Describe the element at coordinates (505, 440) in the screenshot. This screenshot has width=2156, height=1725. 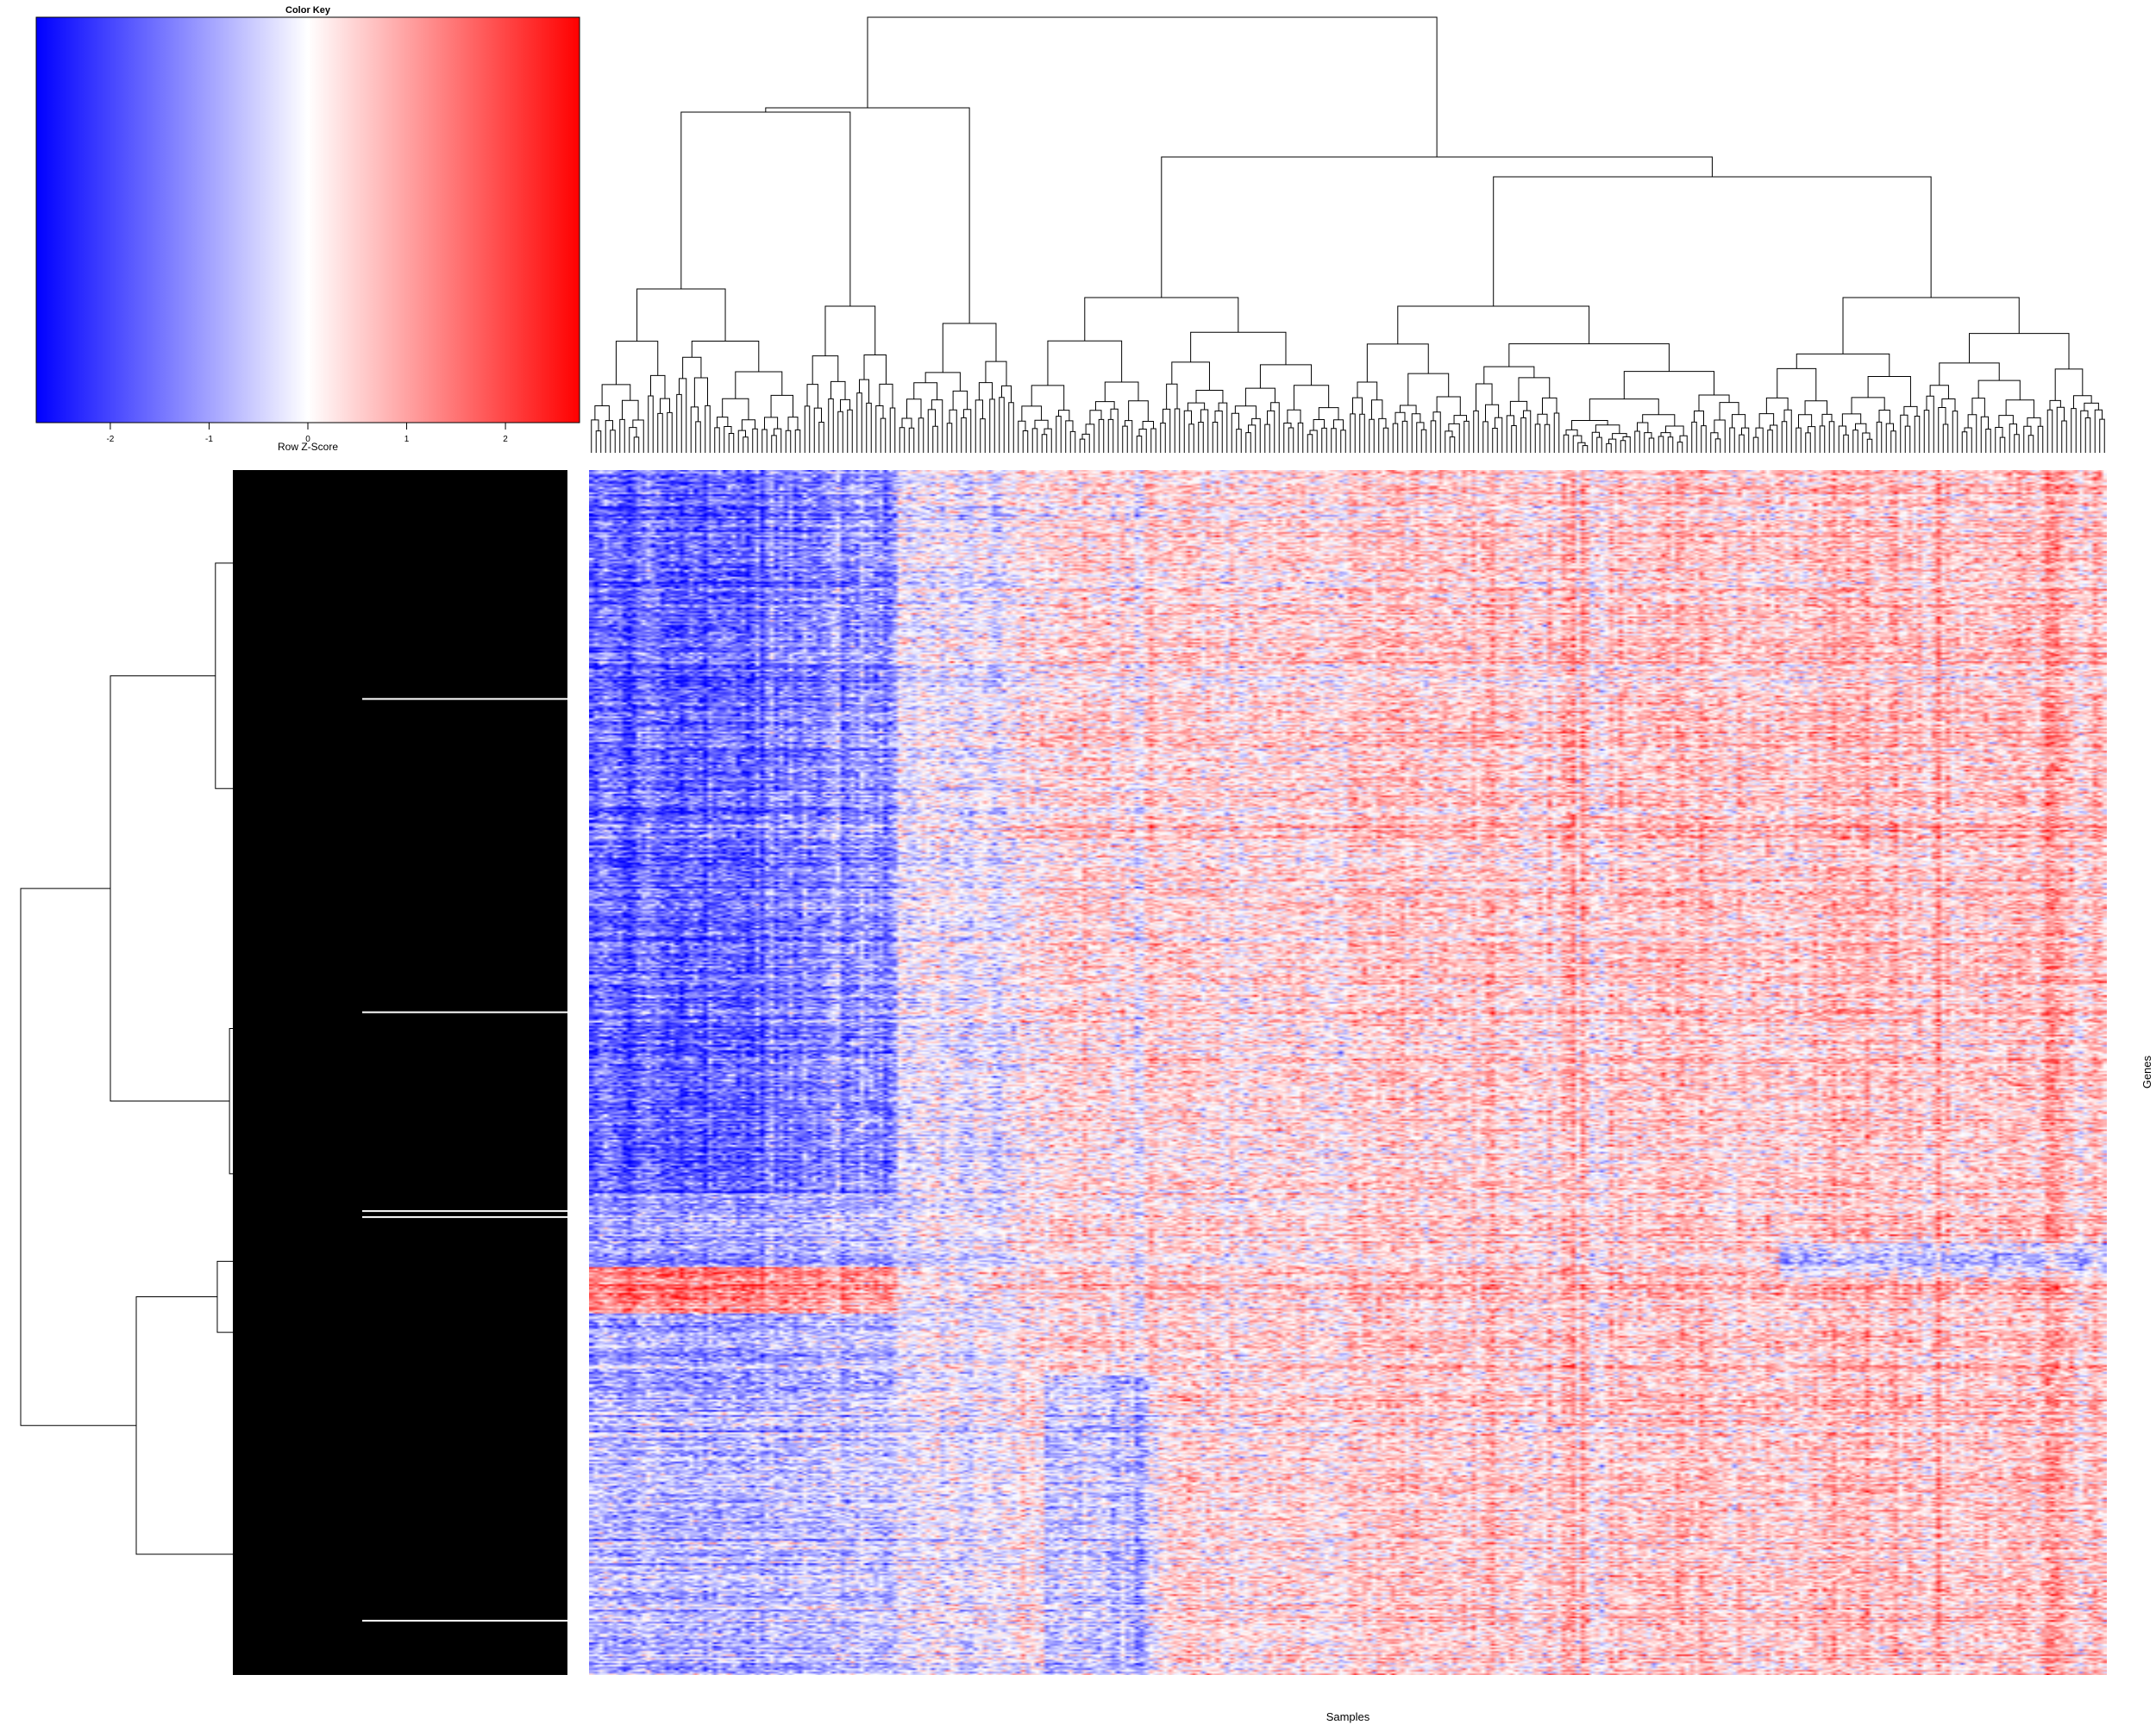
I see `color-key-tick-label: 2` at that location.